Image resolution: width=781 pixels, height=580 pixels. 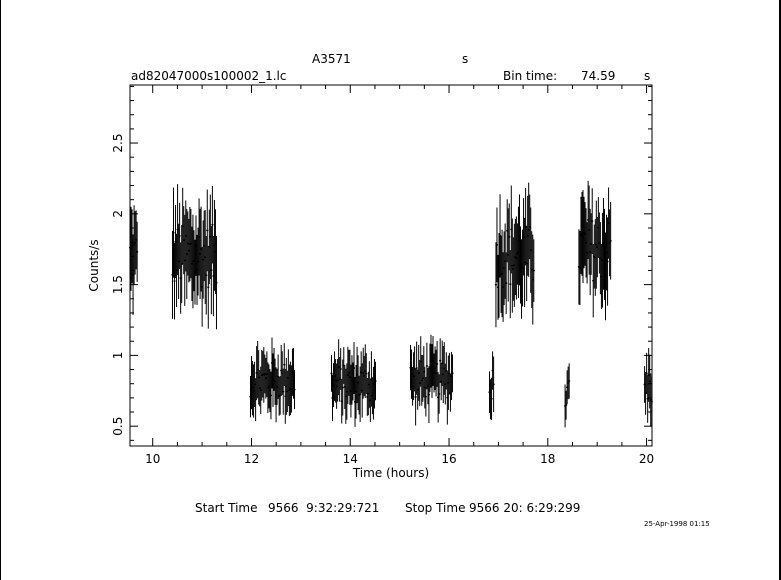 What do you see at coordinates (0, 290) in the screenshot?
I see `window-edge-left` at bounding box center [0, 290].